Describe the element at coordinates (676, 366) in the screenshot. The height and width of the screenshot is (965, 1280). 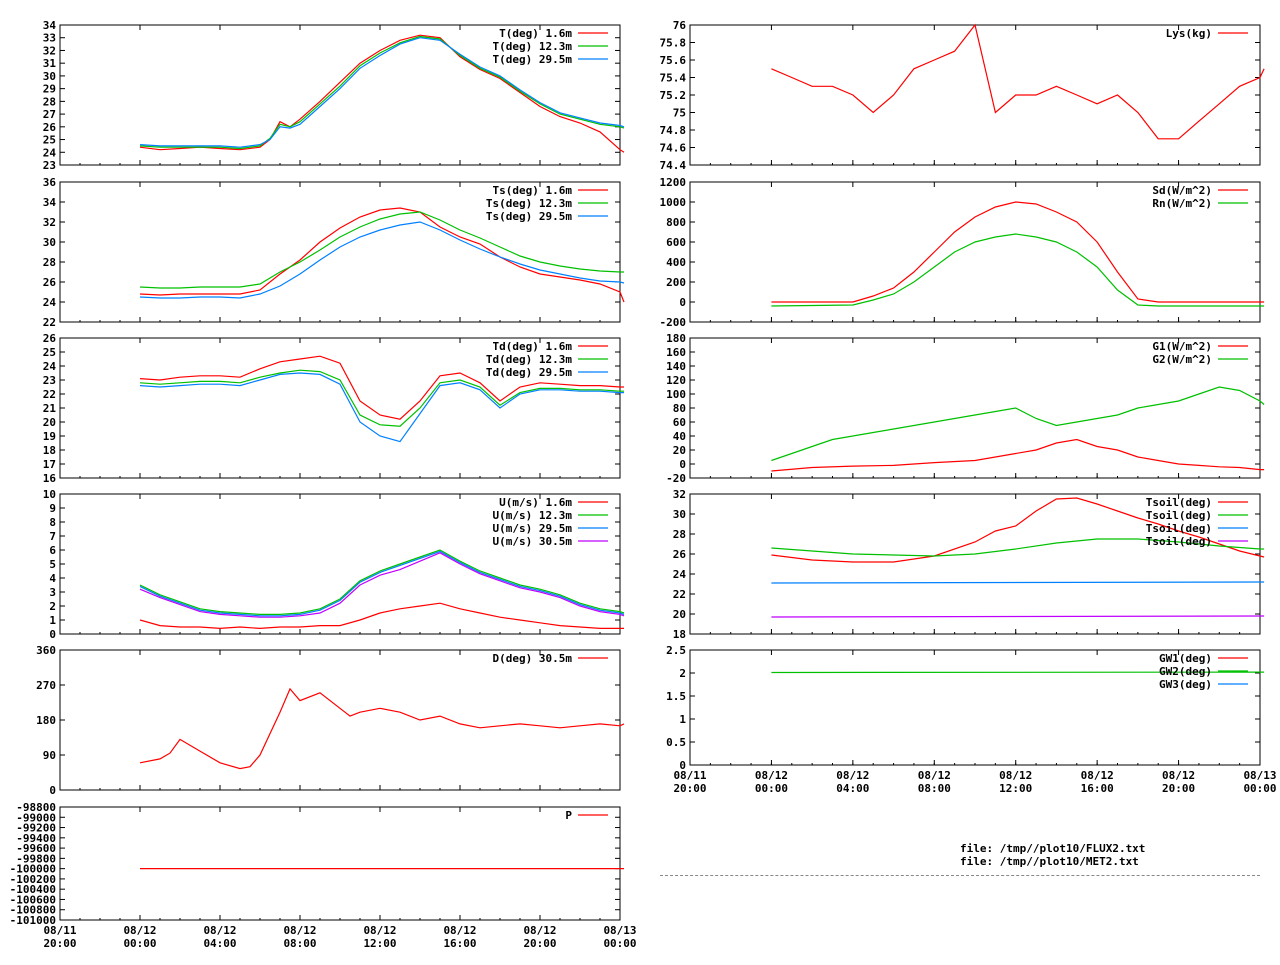
I see `y-tick-label: 140` at that location.